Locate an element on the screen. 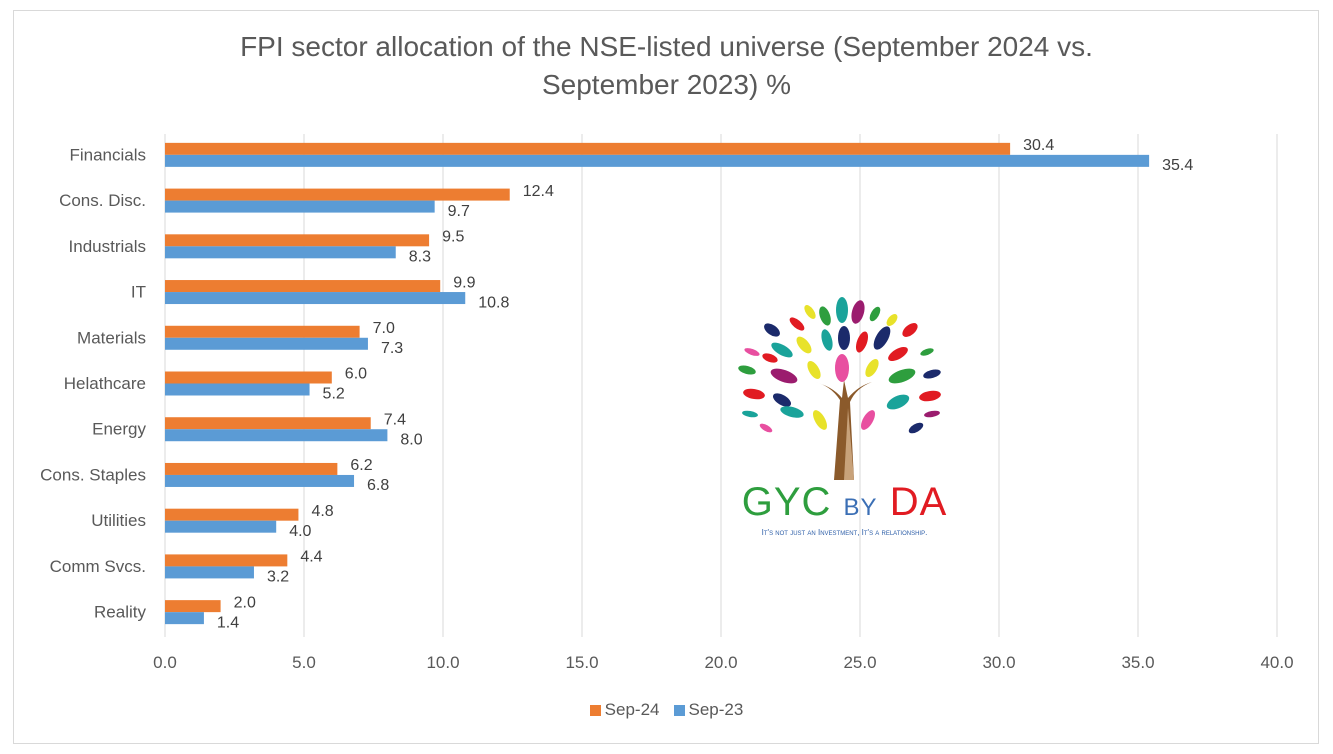  legend-item-sep24: Sep-24 is located at coordinates (624, 710).